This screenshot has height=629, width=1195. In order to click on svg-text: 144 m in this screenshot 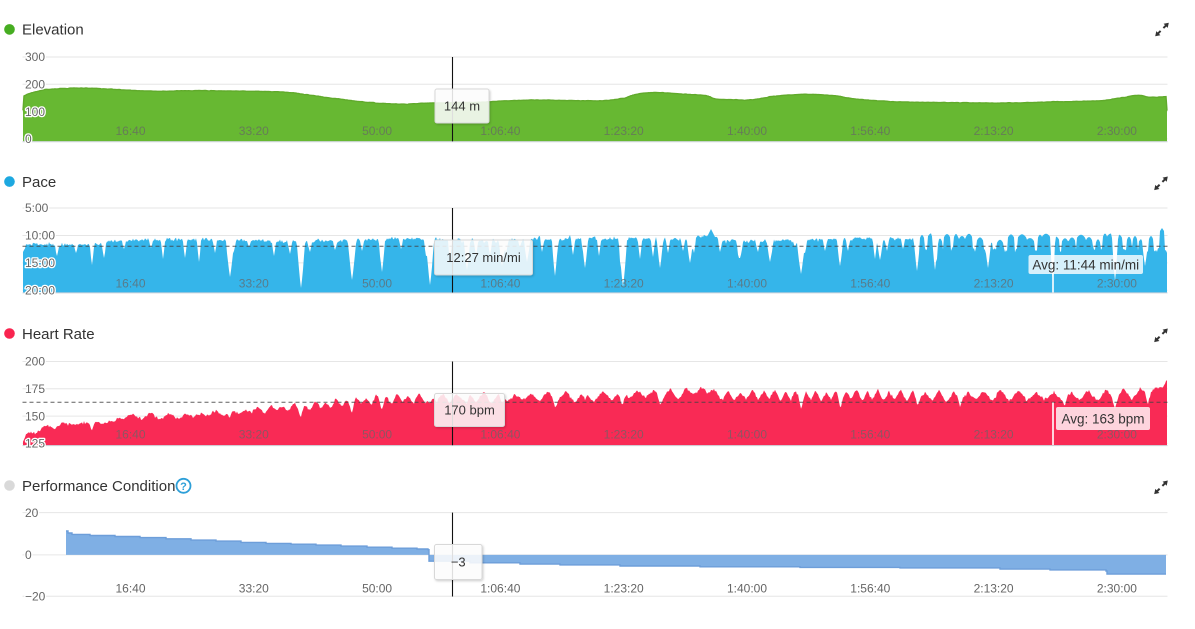, I will do `click(462, 106)`.